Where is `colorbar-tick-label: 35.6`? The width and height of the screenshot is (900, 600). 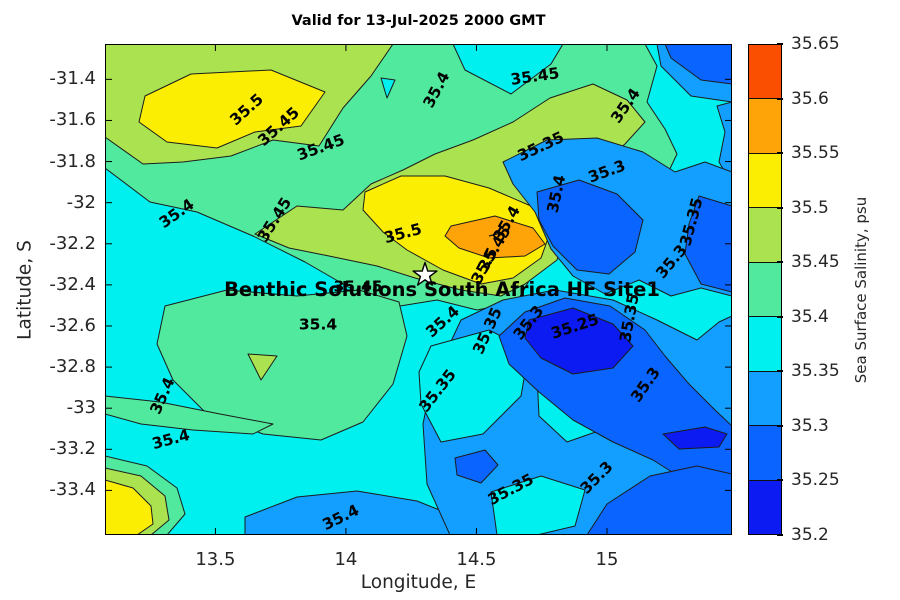 colorbar-tick-label: 35.6 is located at coordinates (810, 98).